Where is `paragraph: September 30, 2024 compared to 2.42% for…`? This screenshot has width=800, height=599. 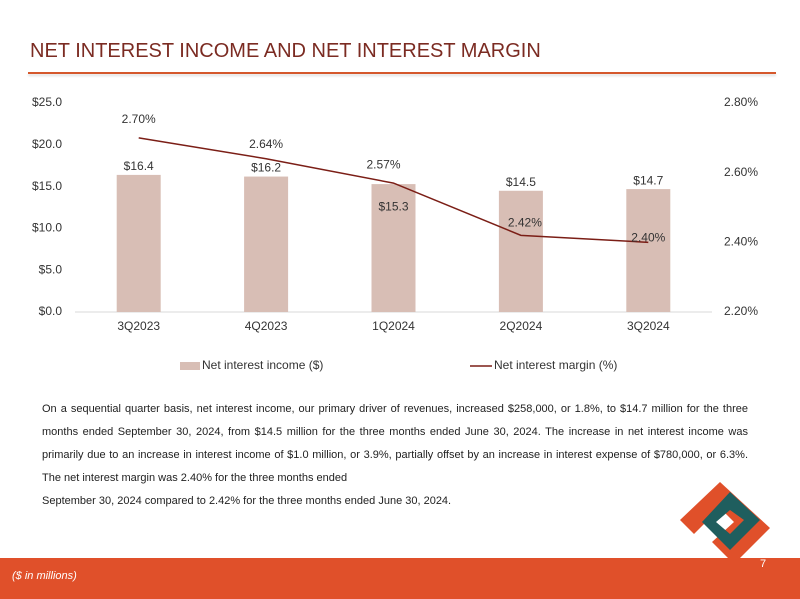
paragraph: September 30, 2024 compared to 2.42% for… is located at coordinates (247, 501).